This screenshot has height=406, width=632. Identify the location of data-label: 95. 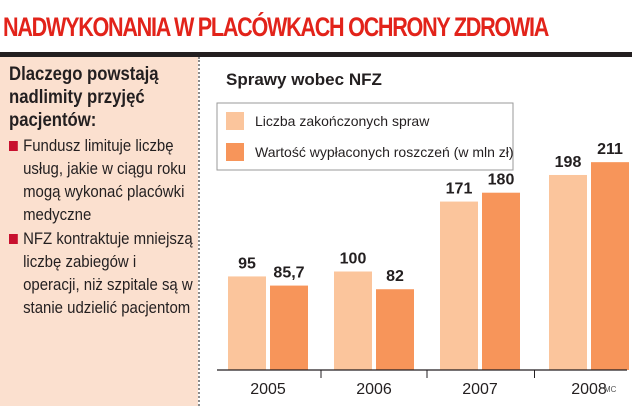
(247, 263).